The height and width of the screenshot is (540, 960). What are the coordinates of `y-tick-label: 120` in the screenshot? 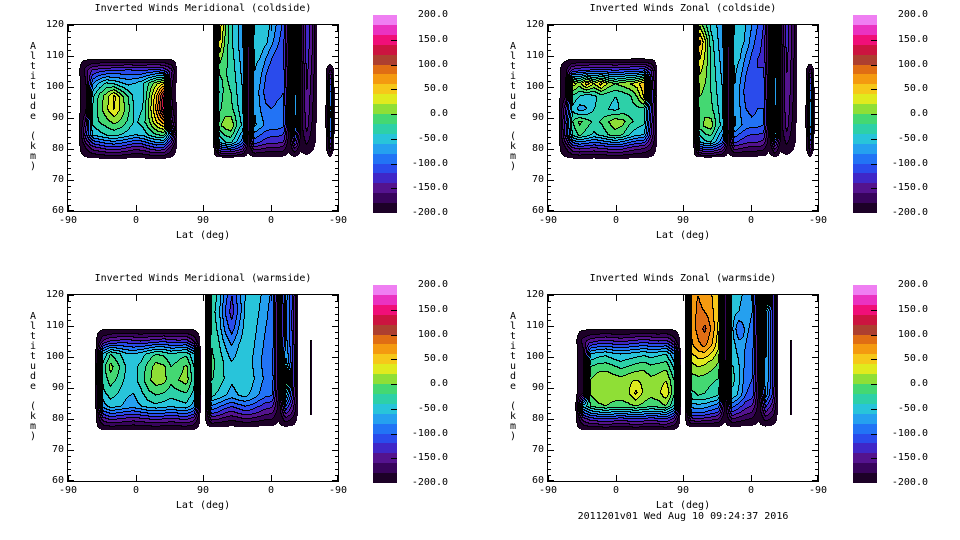 It's located at (54, 294).